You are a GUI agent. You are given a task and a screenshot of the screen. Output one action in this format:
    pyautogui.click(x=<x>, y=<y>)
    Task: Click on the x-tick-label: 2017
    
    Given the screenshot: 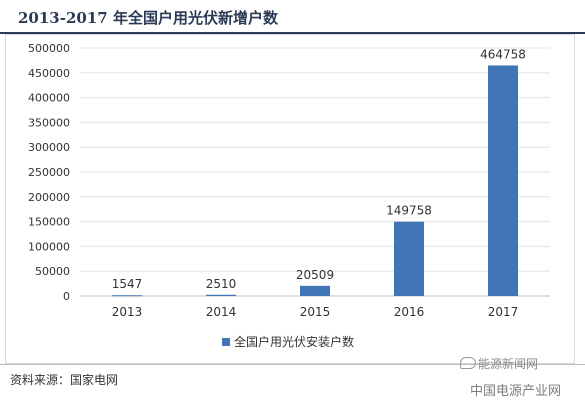 What is the action you would take?
    pyautogui.click(x=503, y=312)
    